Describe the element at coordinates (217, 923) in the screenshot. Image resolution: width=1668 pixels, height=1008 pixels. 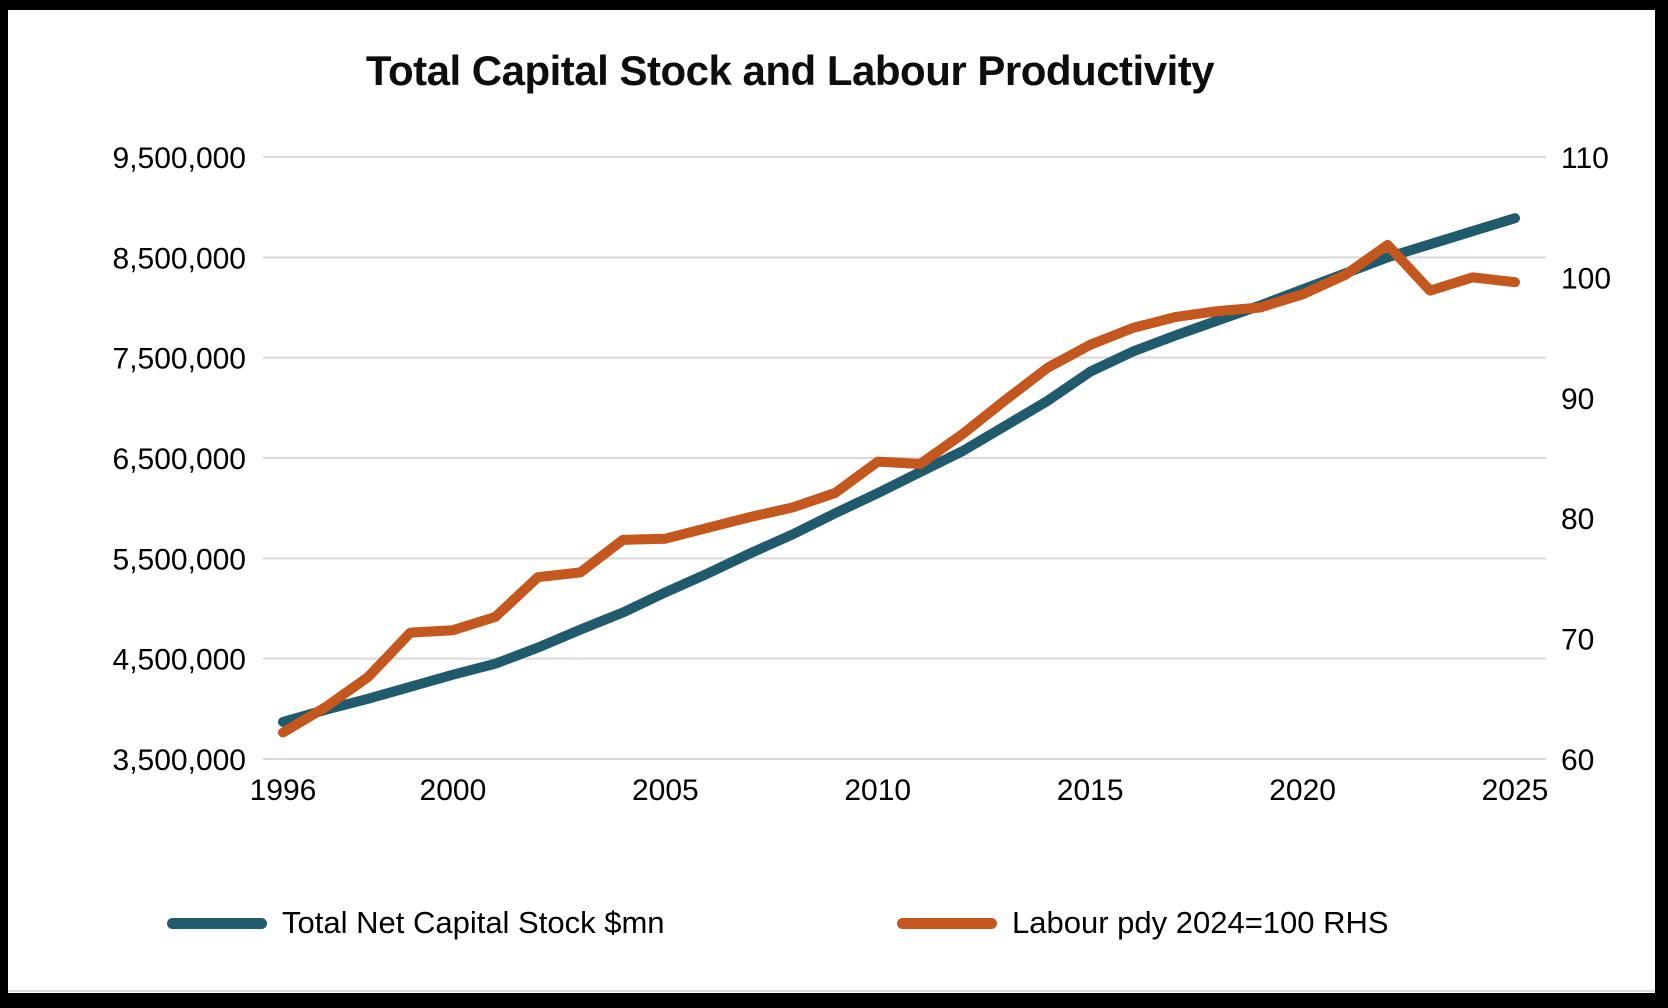
I see `legend-swatch-capital-stock` at that location.